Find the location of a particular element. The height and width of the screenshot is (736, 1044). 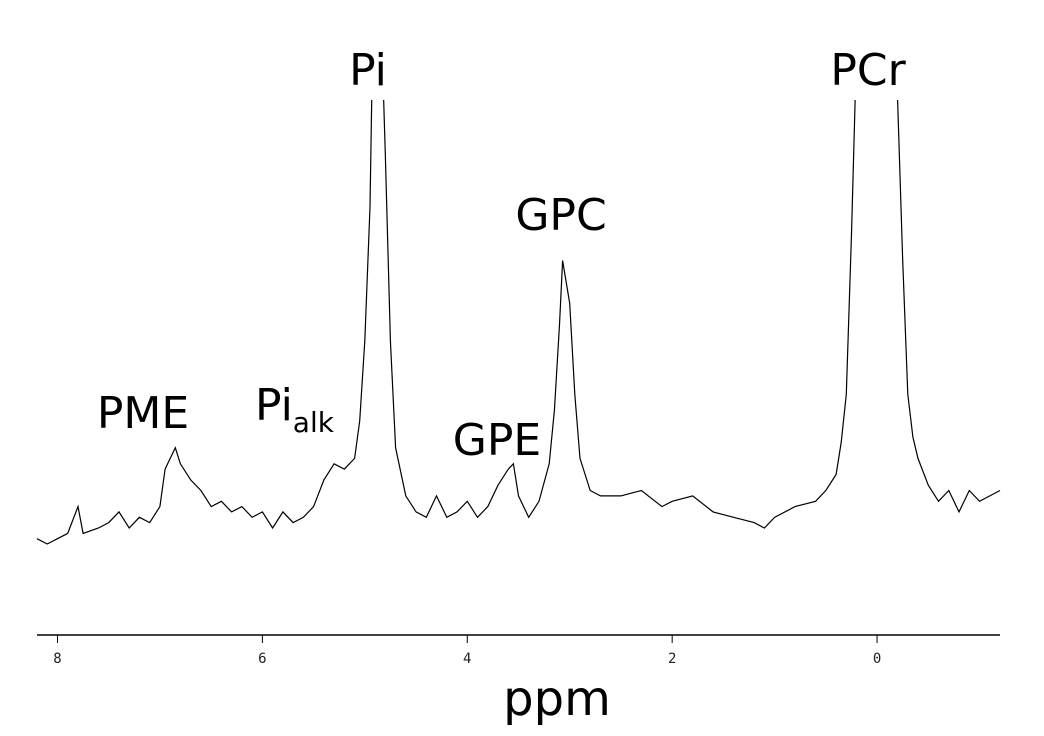

peak-label: GPE is located at coordinates (497, 440).